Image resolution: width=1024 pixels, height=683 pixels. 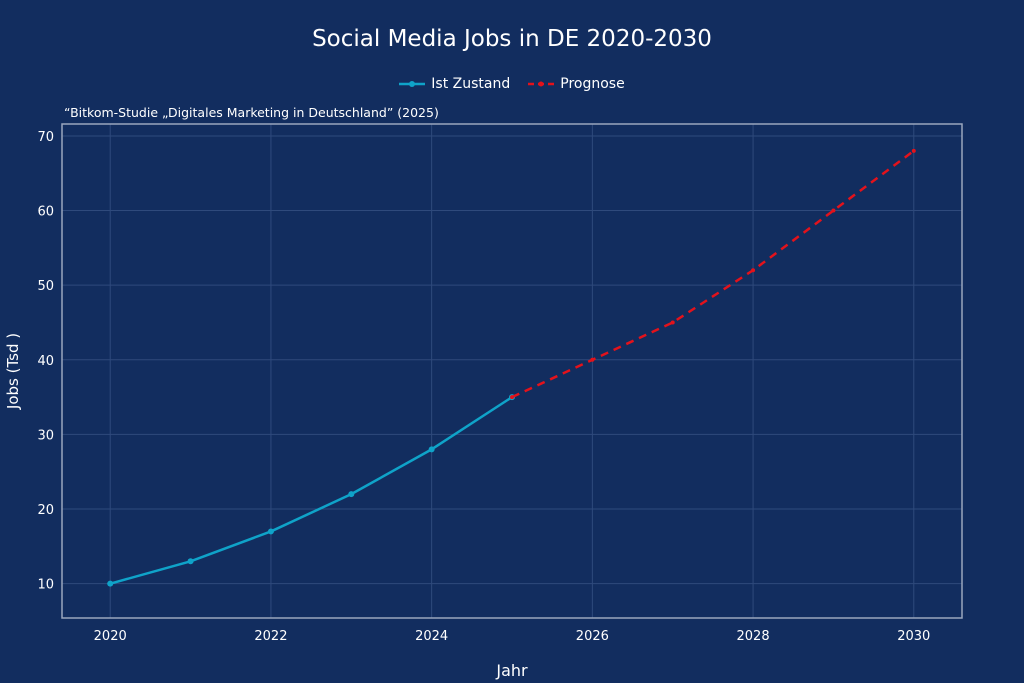 What do you see at coordinates (45, 286) in the screenshot?
I see `y-tick-label: 50` at bounding box center [45, 286].